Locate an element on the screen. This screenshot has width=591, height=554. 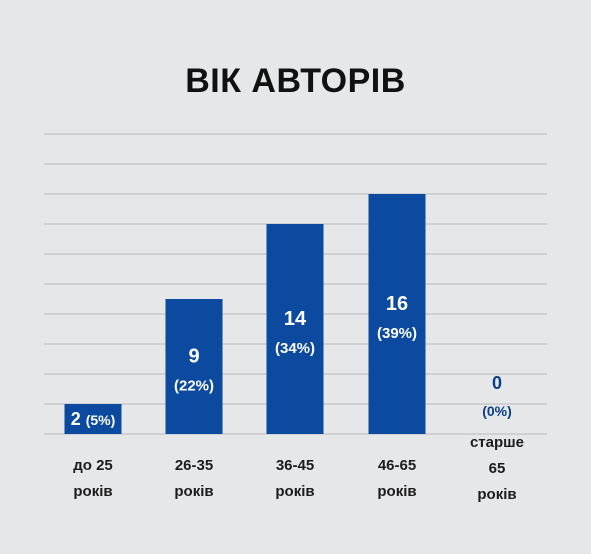
category-label: 26-35 is located at coordinates (194, 465).